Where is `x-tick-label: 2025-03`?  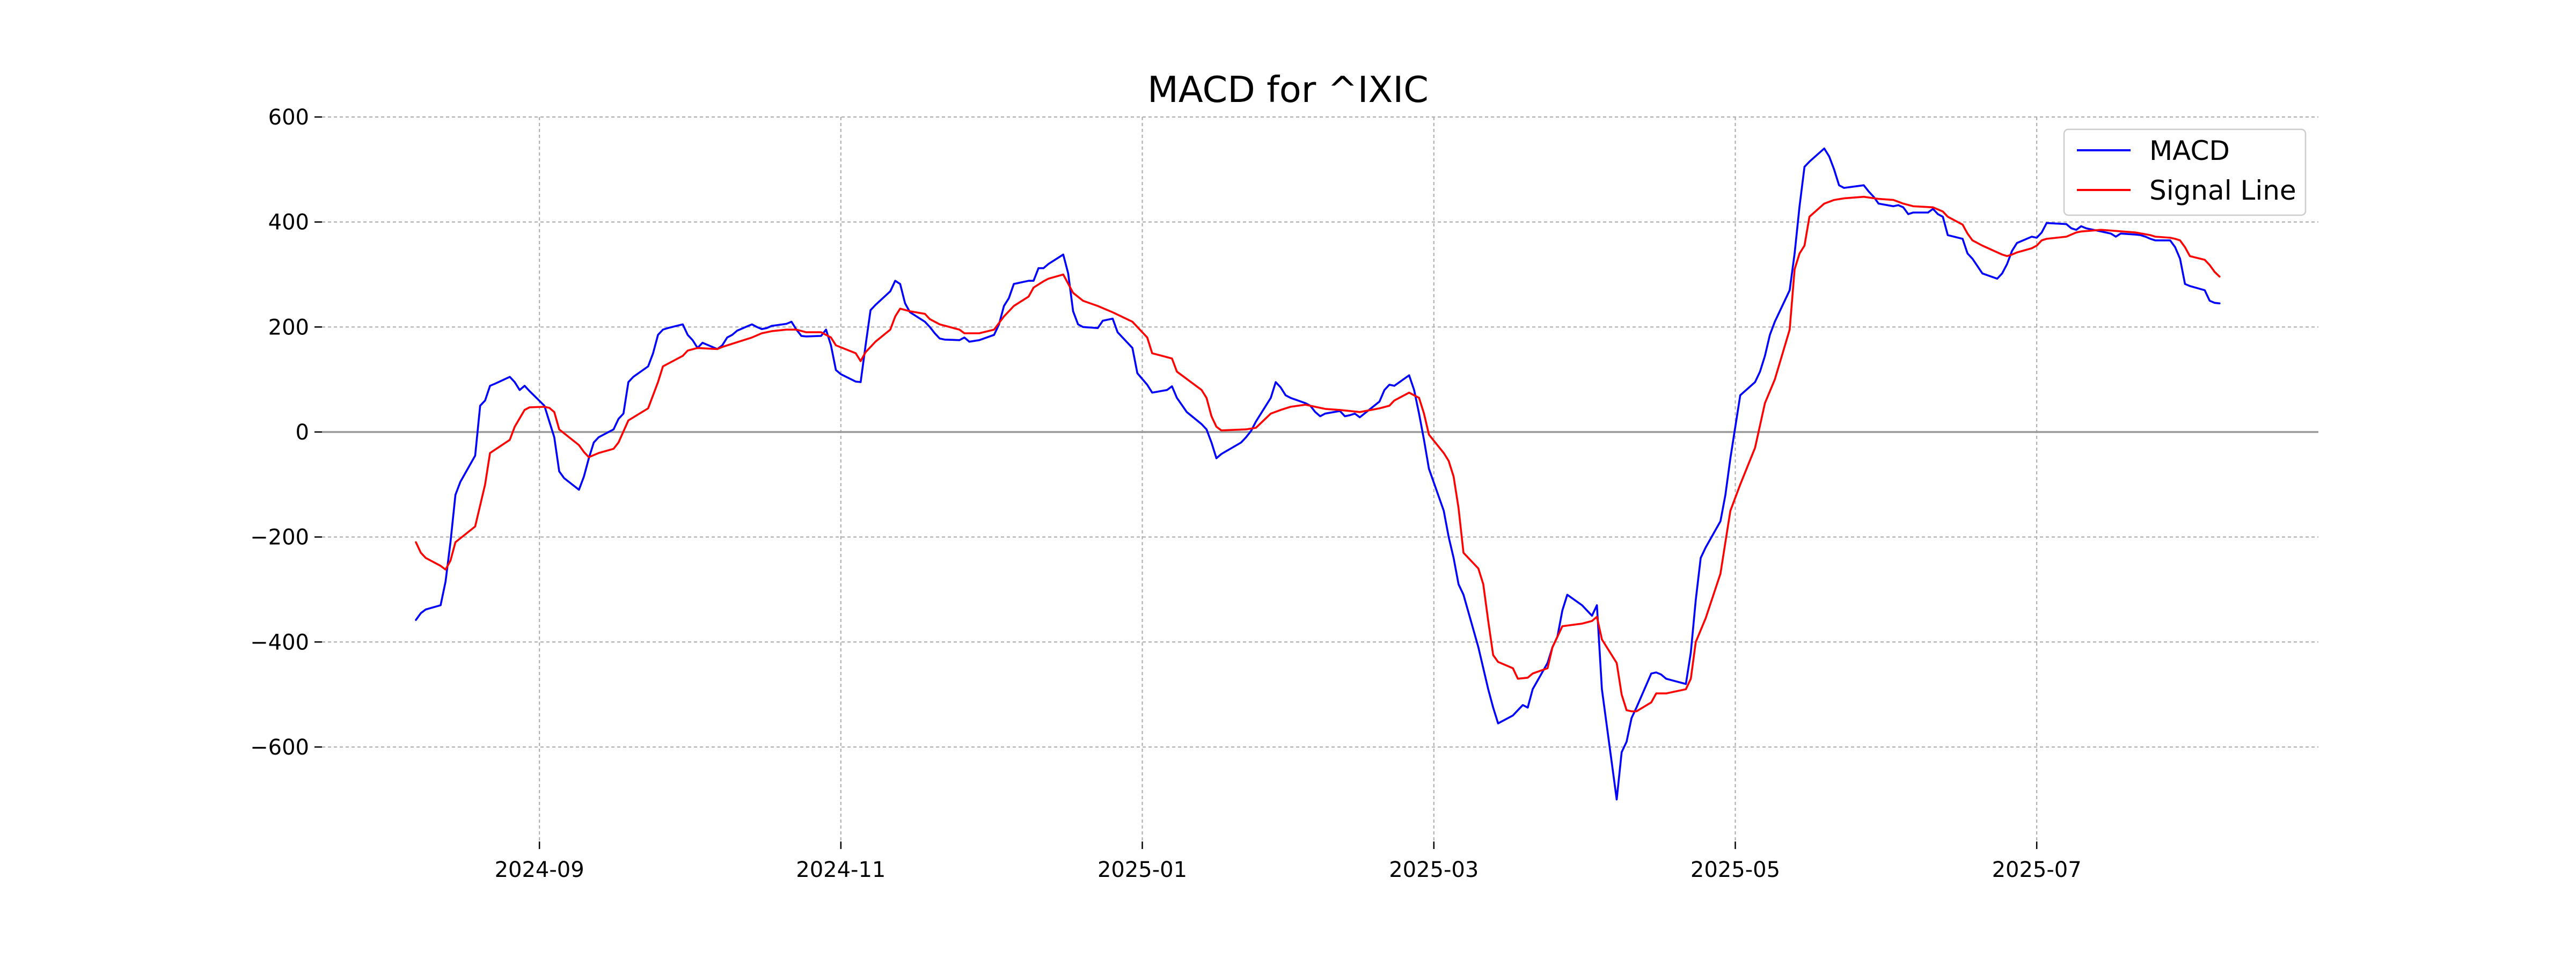
x-tick-label: 2025-03 is located at coordinates (1434, 870).